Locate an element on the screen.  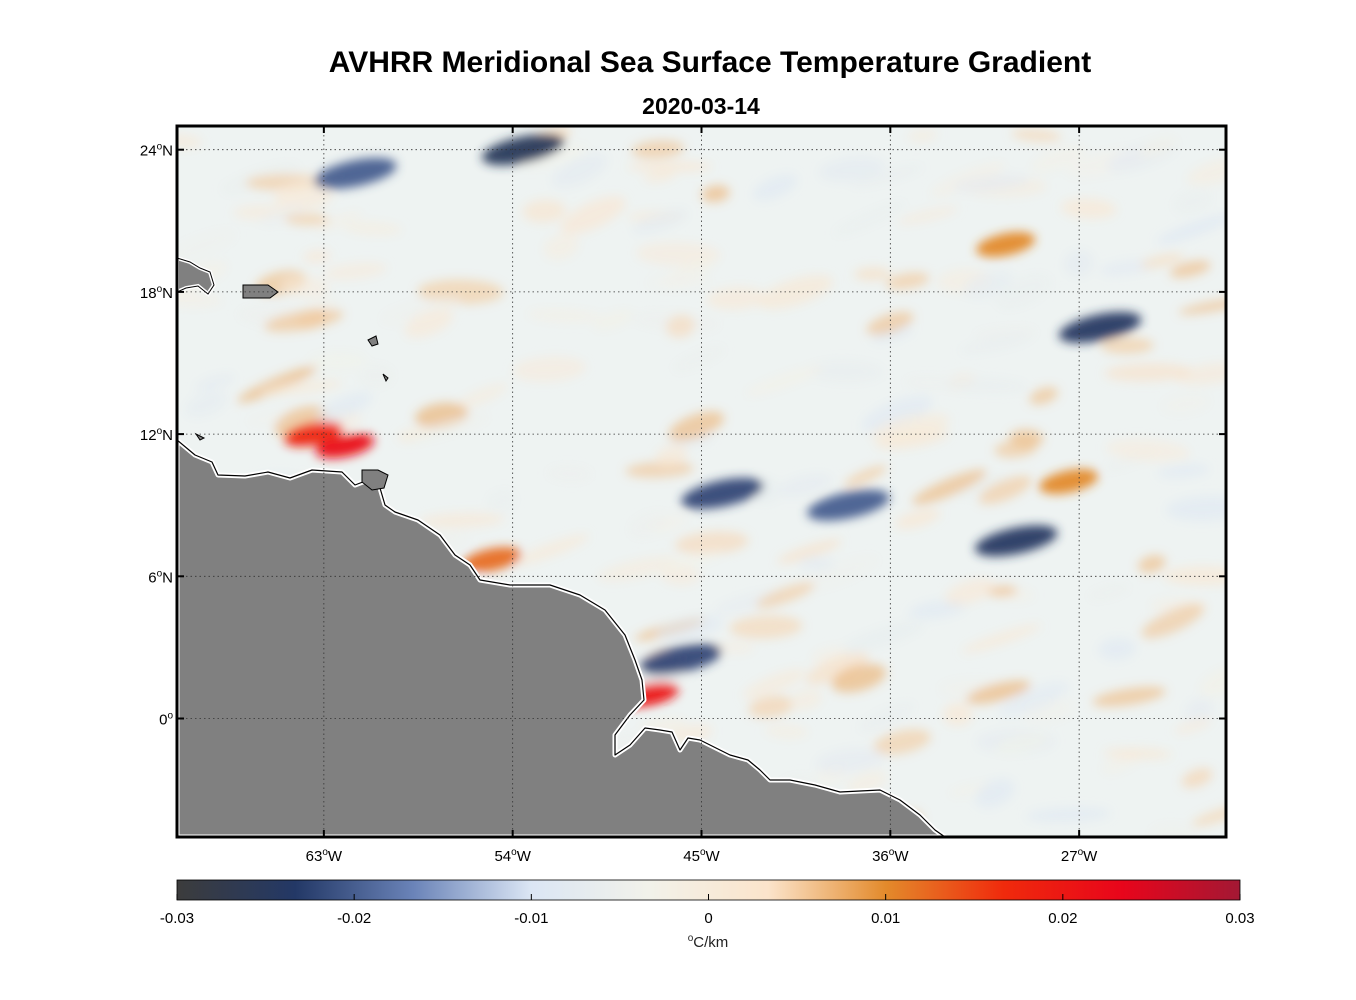
colorbar-tick-label: 0.02 is located at coordinates (1062, 918).